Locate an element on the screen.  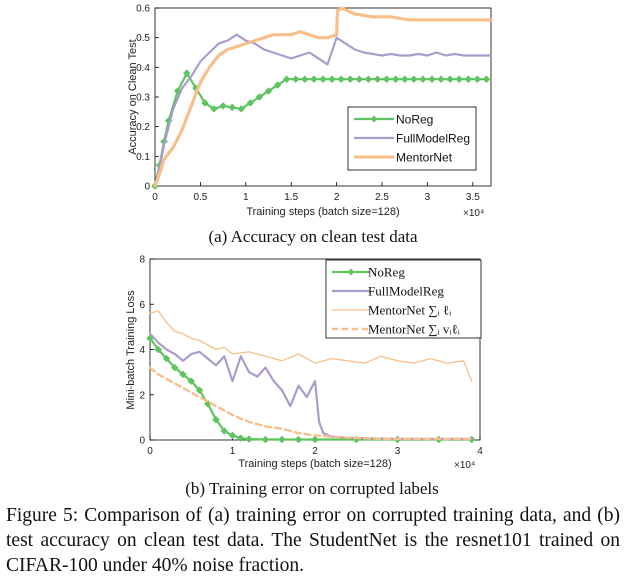
chart-b-legend-label: MentorNet ∑ᵢ ℓᵢ is located at coordinates (410, 310).